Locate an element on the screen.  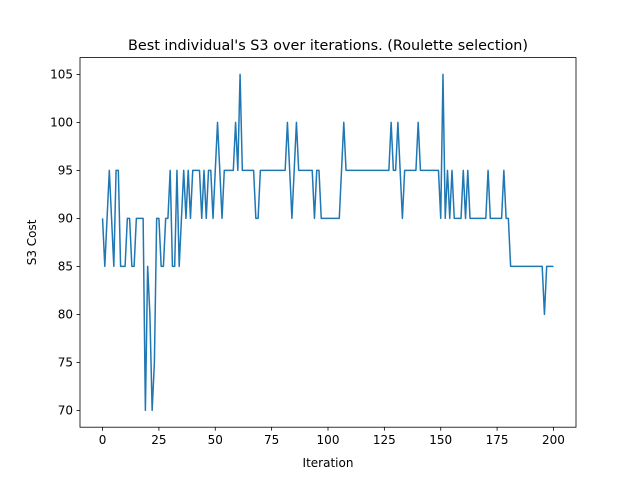
x-tick-label: 125 is located at coordinates (384, 440).